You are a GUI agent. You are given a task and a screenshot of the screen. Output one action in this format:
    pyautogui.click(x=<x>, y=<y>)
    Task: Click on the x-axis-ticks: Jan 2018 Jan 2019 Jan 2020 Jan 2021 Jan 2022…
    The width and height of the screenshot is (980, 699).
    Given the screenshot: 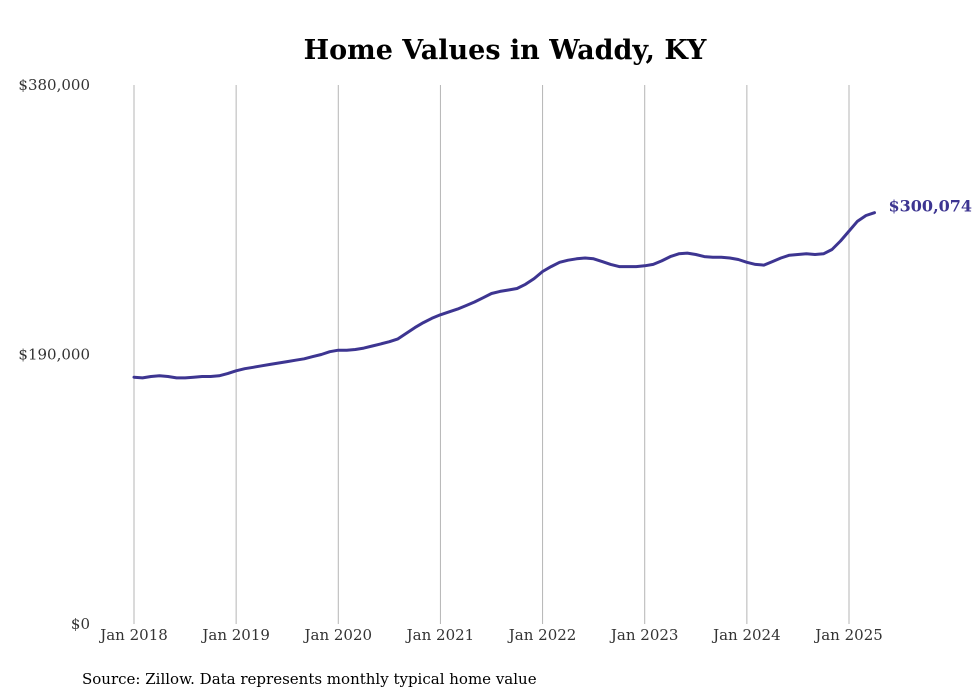 What is the action you would take?
    pyautogui.click(x=490, y=635)
    